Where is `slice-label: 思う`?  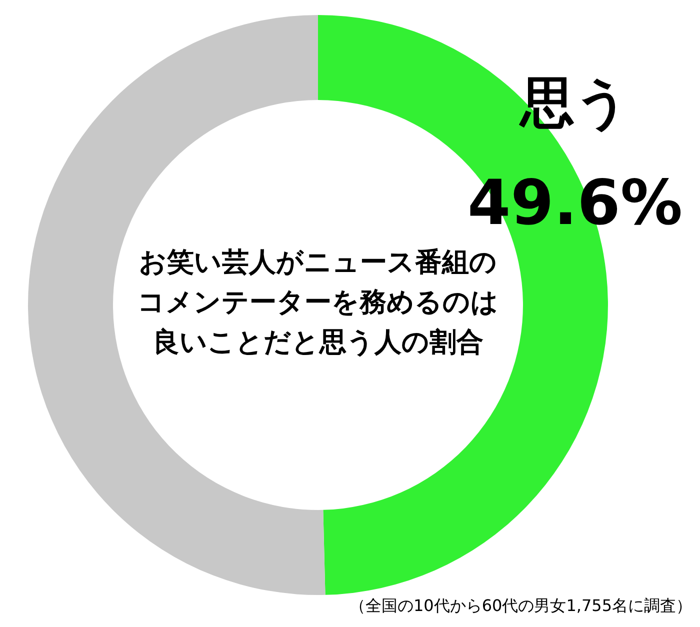
slice-label: 思う is located at coordinates (574, 102).